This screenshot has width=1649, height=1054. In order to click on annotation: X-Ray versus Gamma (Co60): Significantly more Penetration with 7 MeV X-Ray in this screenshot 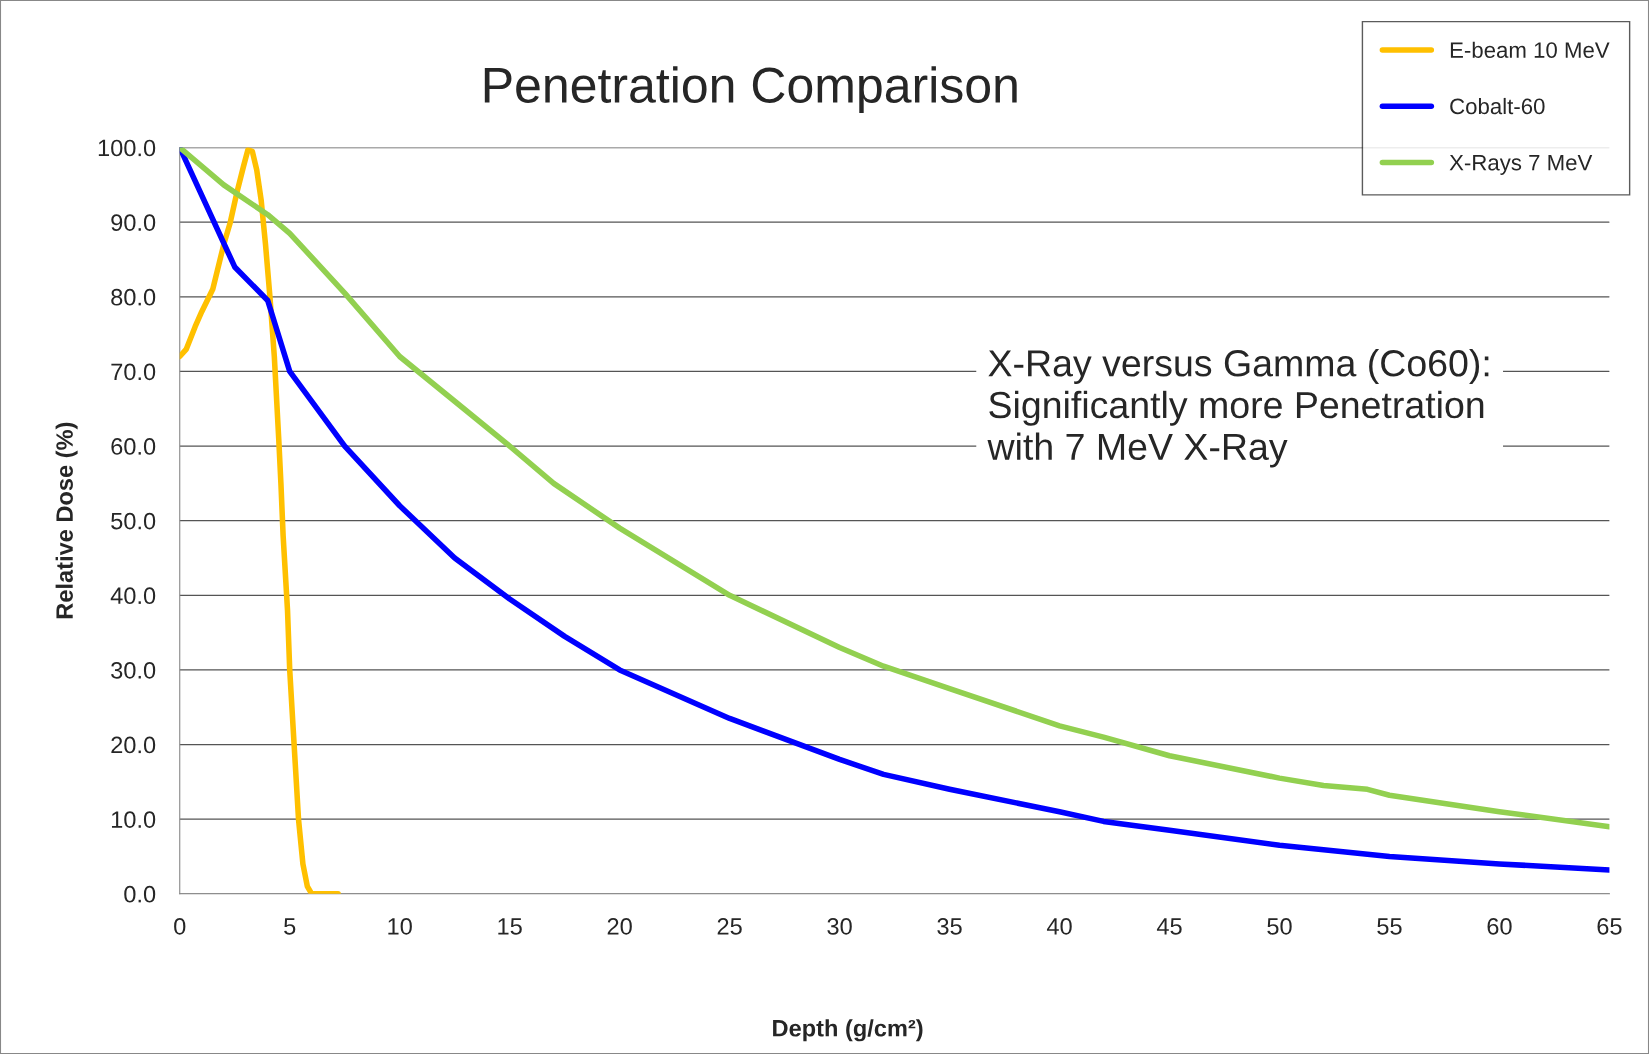, I will do `click(1238, 408)`.